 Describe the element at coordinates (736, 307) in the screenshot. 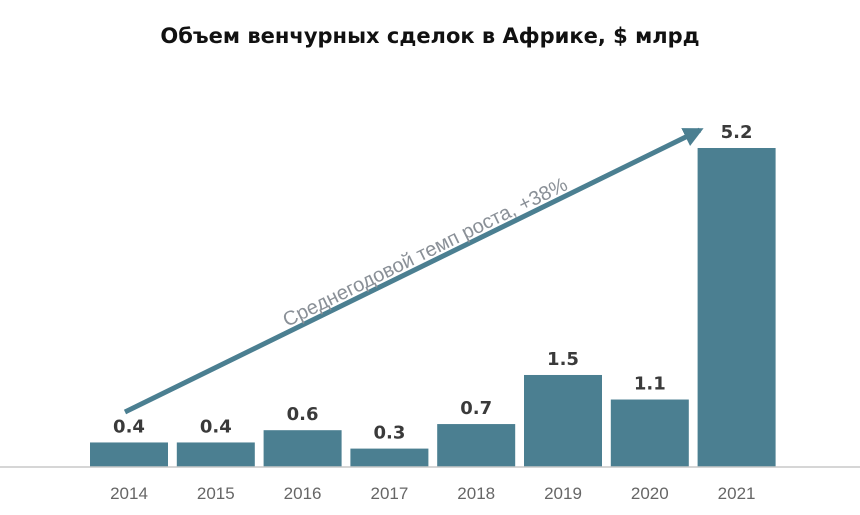

I see `bar-2021` at that location.